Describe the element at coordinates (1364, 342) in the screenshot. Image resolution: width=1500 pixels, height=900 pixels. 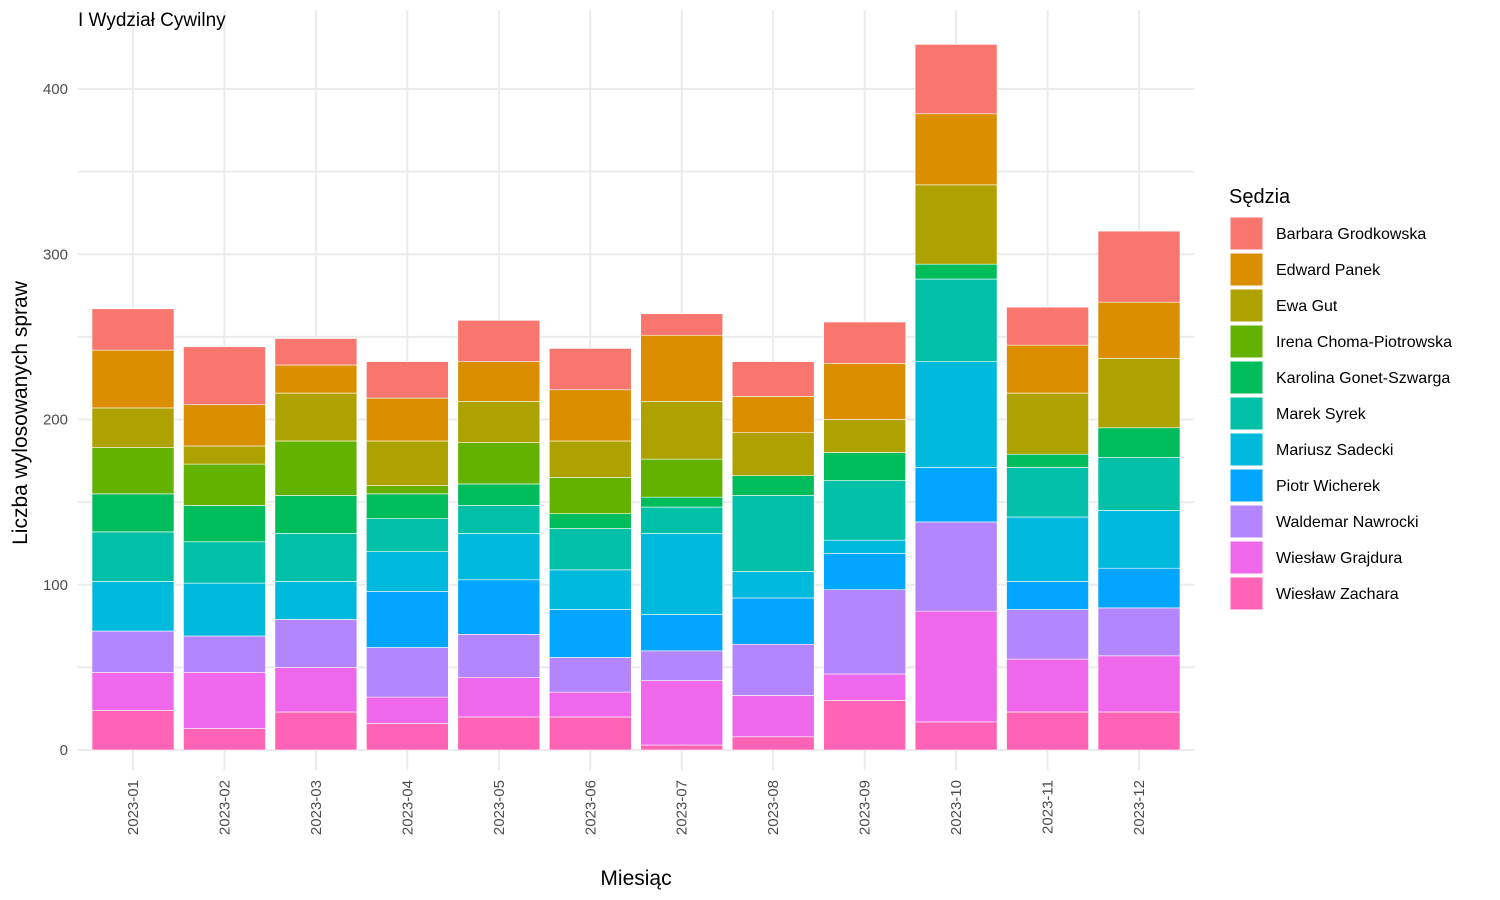
I see `legend-label: Irena Choma-Piotrowska` at that location.